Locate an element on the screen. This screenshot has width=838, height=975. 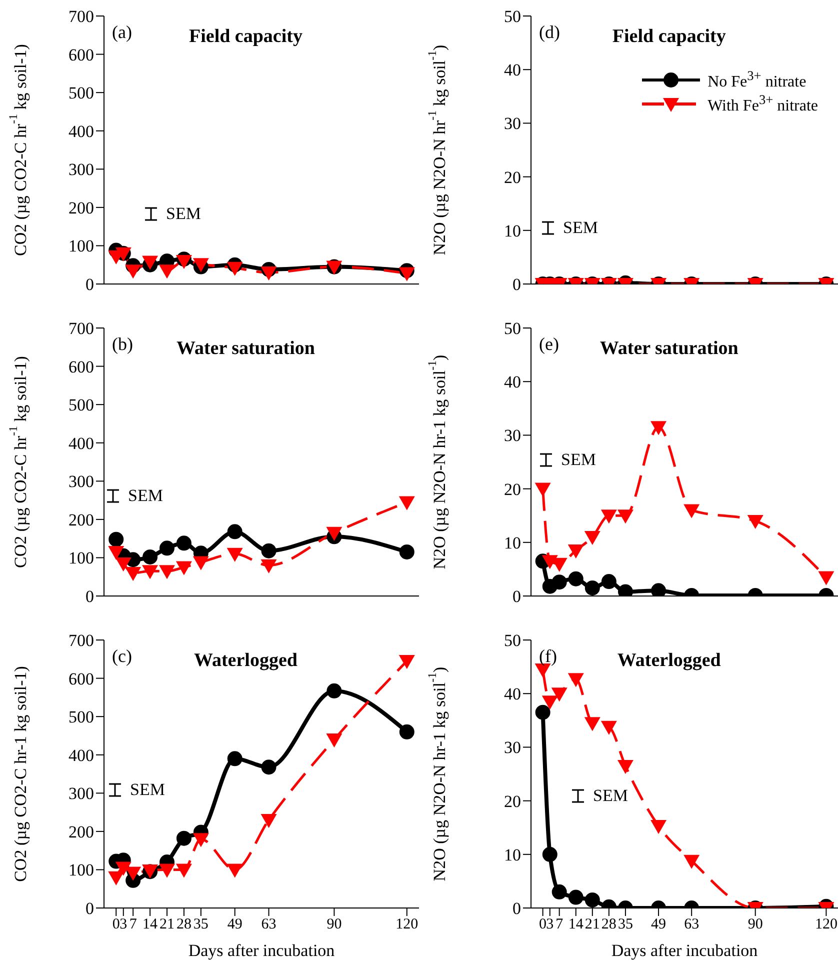
annotation: (a) is located at coordinates (122, 32).